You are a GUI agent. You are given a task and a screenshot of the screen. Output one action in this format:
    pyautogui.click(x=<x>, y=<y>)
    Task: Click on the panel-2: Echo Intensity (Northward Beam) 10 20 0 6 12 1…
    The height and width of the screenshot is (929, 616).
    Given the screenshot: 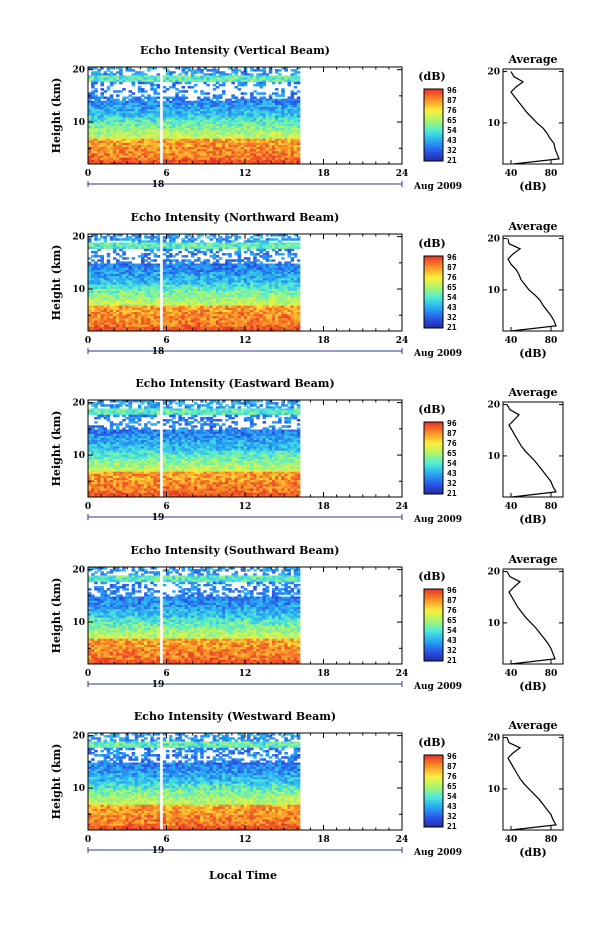 What is the action you would take?
    pyautogui.click(x=307, y=285)
    